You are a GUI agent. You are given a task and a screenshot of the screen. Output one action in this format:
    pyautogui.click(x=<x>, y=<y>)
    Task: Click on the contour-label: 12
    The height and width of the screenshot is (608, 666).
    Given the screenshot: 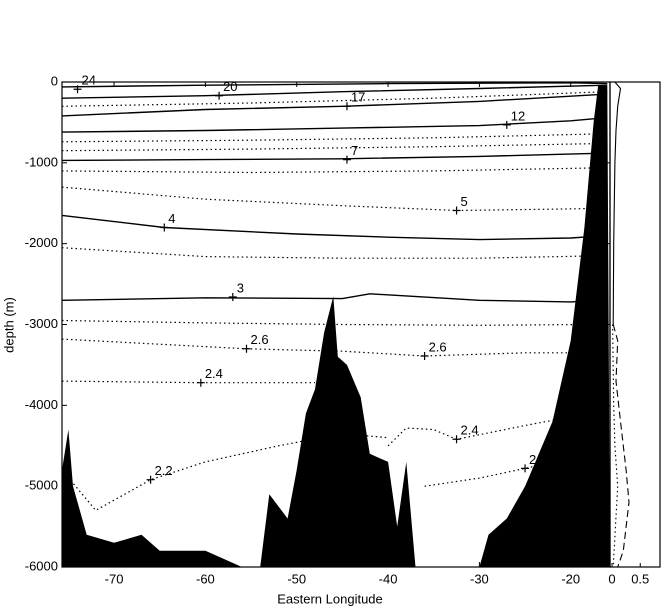 What is the action you would take?
    pyautogui.click(x=518, y=115)
    